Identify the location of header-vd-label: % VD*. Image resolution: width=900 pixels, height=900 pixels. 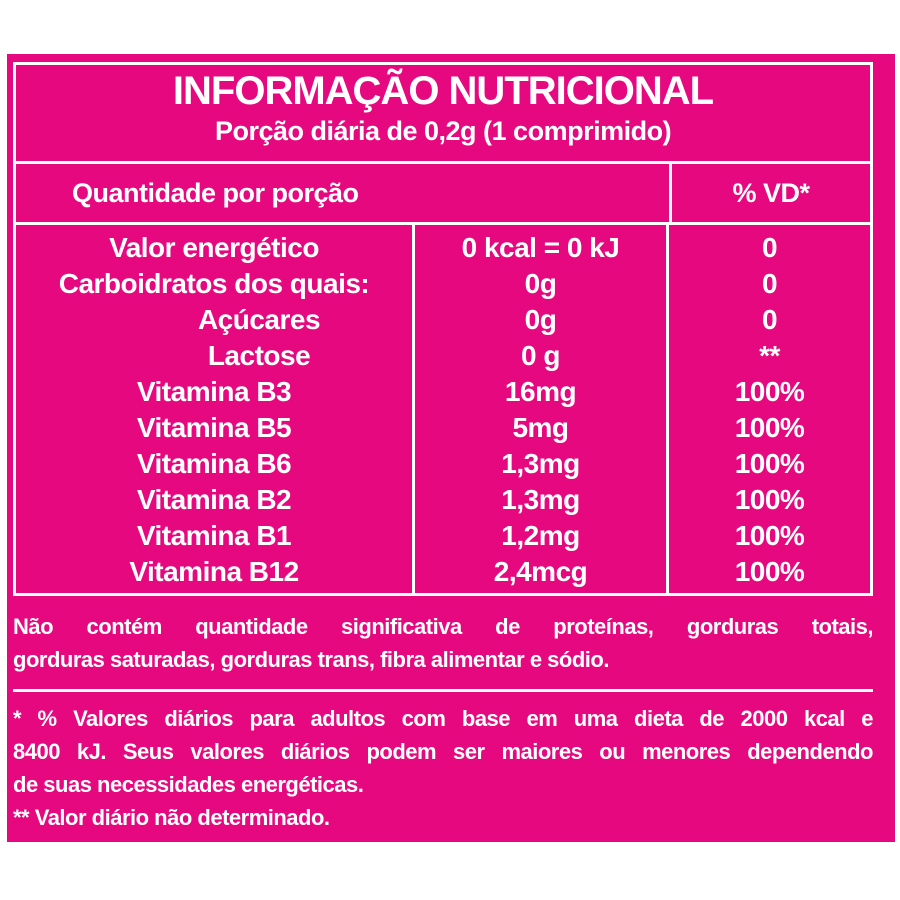
(771, 192).